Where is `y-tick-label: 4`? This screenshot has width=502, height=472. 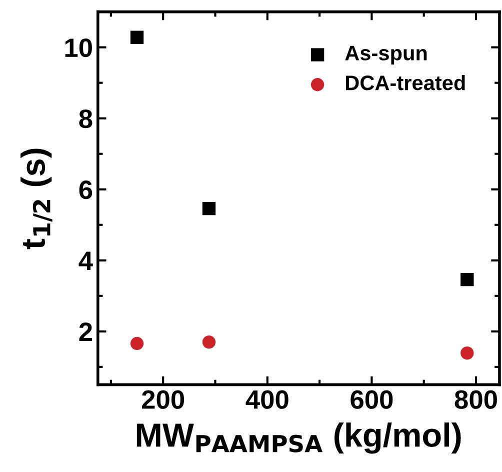 y-tick-label: 4 is located at coordinates (85, 261).